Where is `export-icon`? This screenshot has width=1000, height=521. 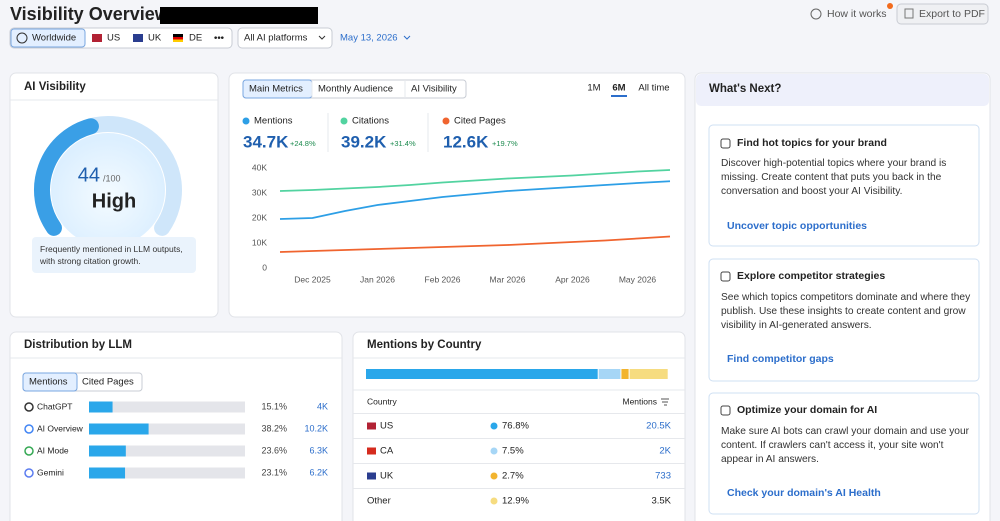
export-icon is located at coordinates (909, 13).